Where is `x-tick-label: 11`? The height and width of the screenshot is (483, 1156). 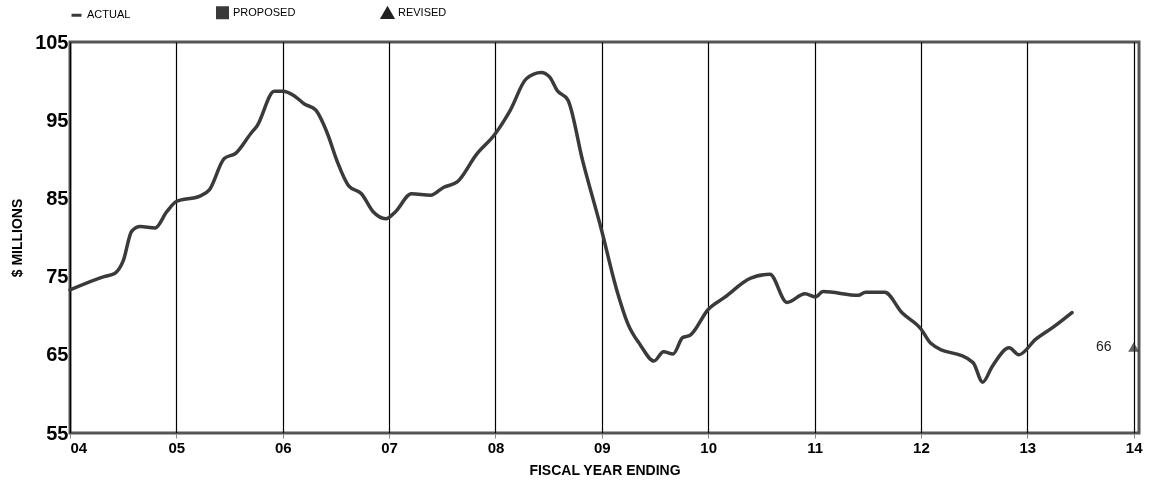
x-tick-label: 11 is located at coordinates (815, 447).